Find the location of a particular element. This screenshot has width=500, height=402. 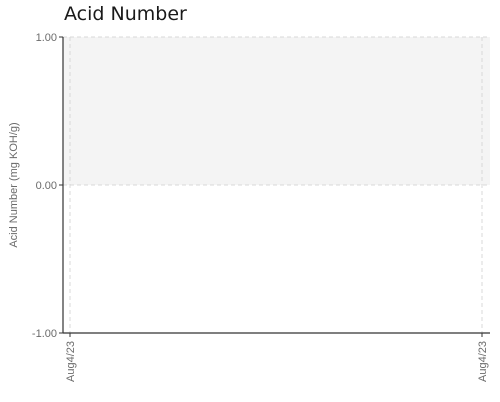

y-tick-label: 1.00 is located at coordinates (46, 38).